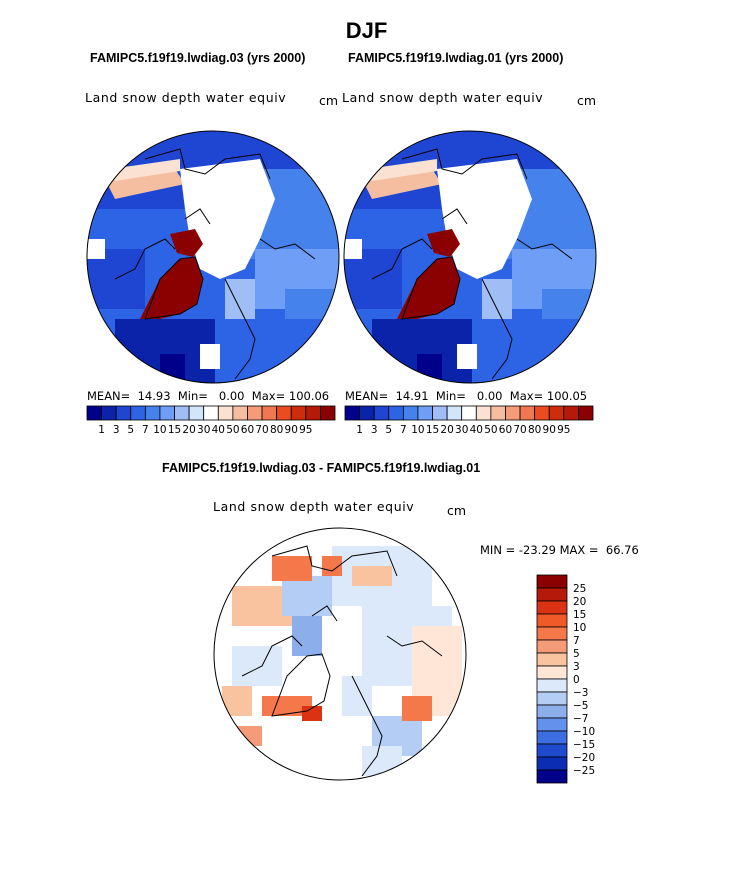 The height and width of the screenshot is (882, 733). Describe the element at coordinates (622, 550) in the screenshot. I see `diff-max-value: 66.76` at that location.